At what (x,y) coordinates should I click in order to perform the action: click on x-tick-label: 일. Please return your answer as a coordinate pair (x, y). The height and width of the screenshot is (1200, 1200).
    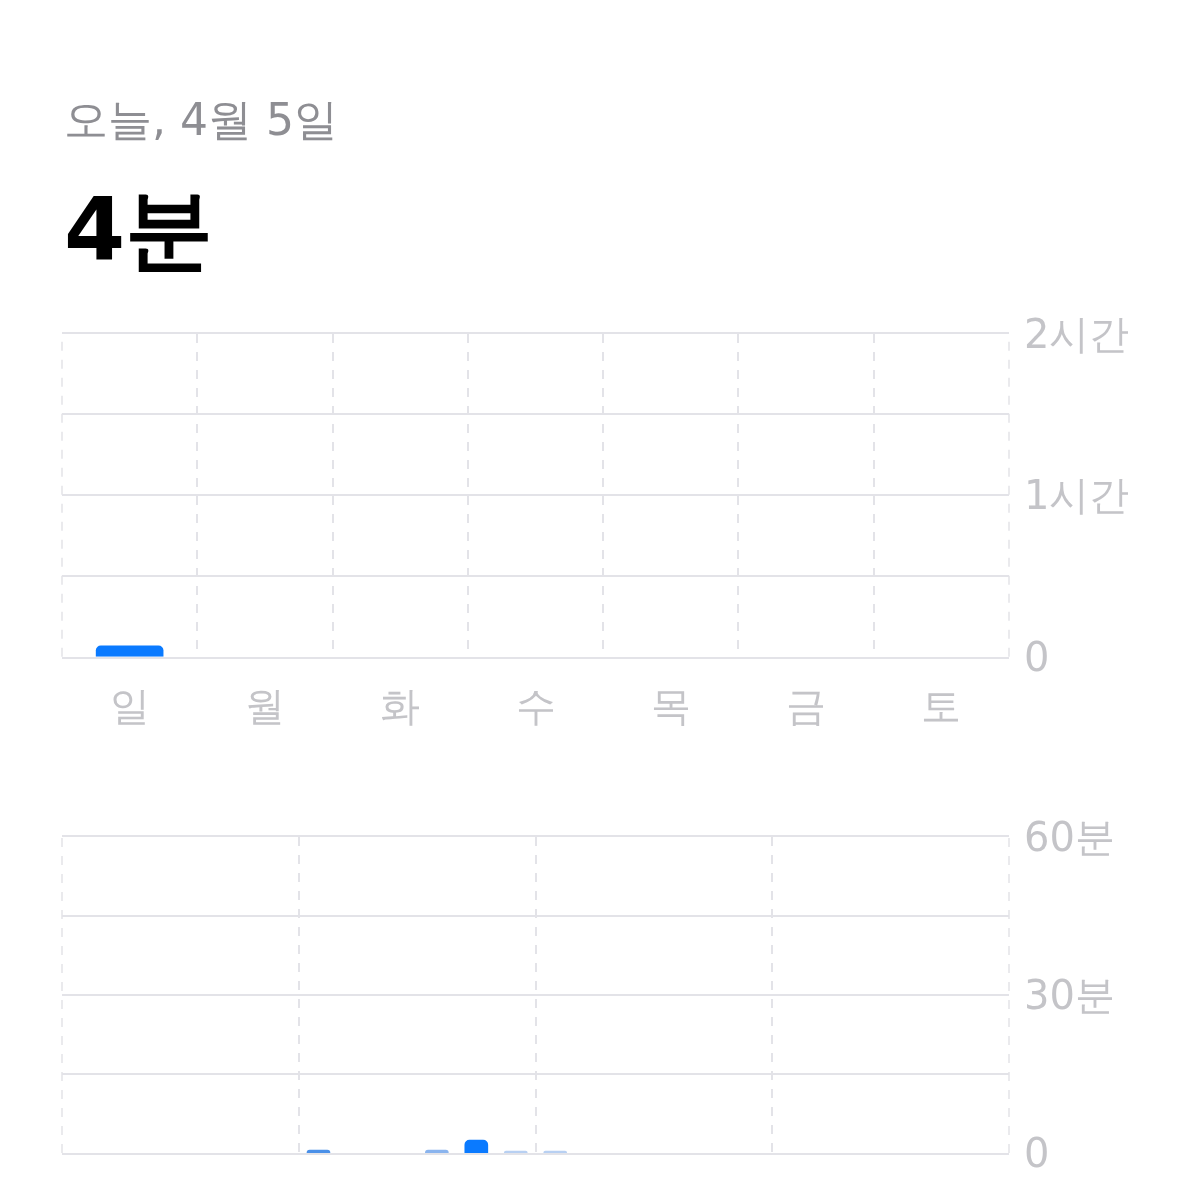
    Looking at the image, I should click on (129, 706).